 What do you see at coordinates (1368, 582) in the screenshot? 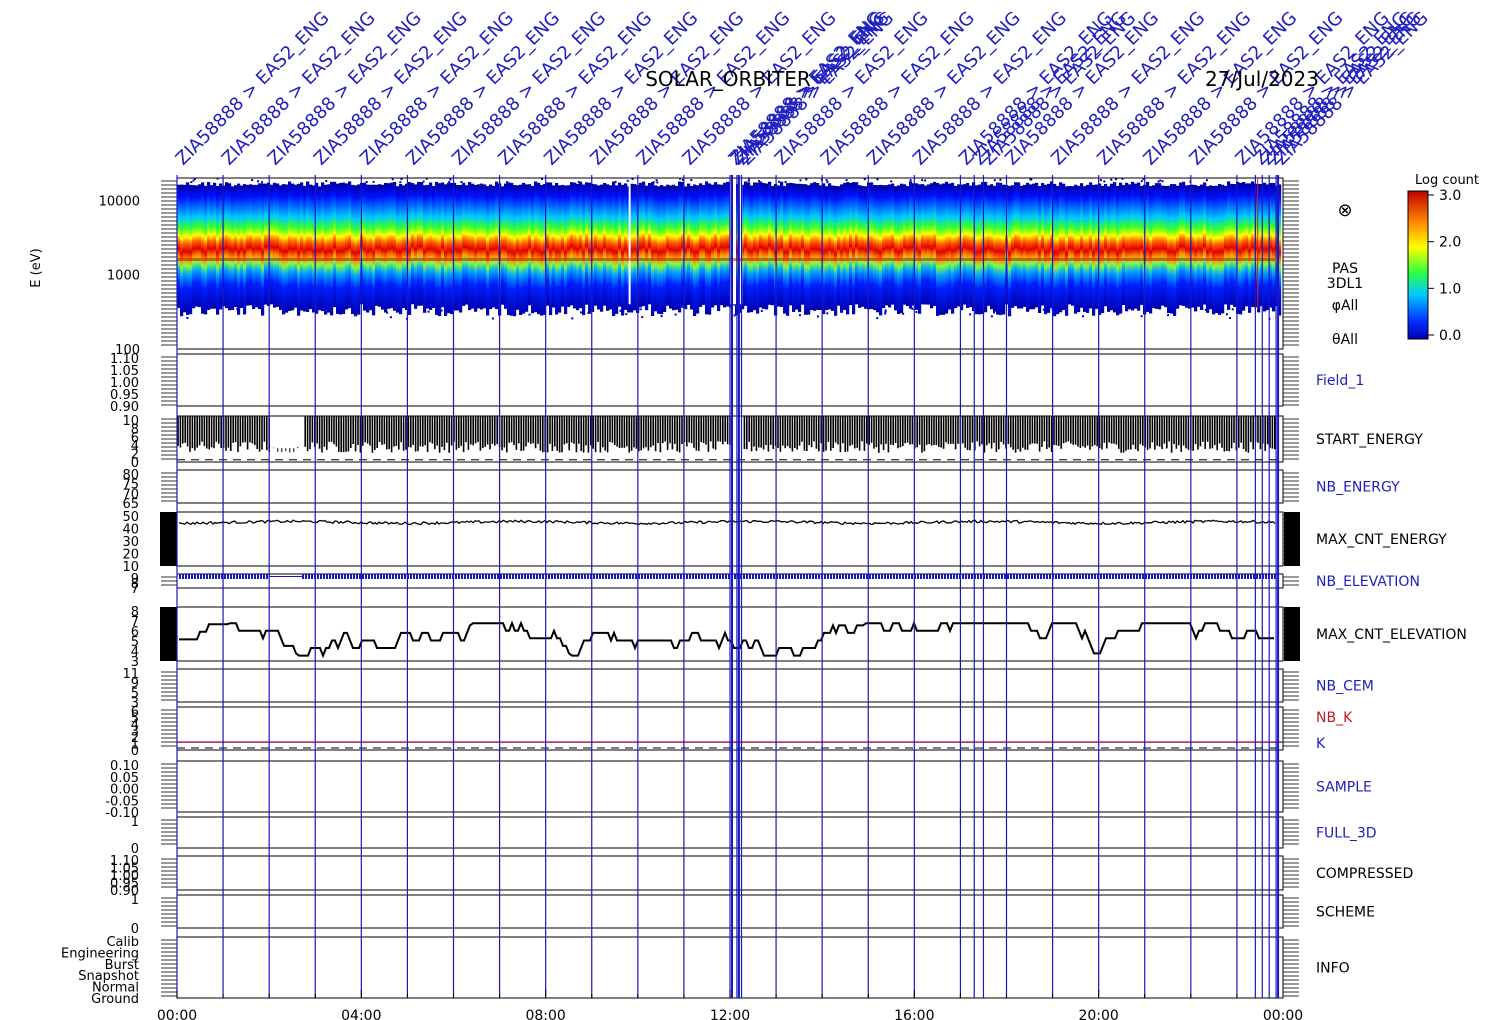
I see `panel-label-nb_elevation: NB_ELEVATION` at bounding box center [1368, 582].